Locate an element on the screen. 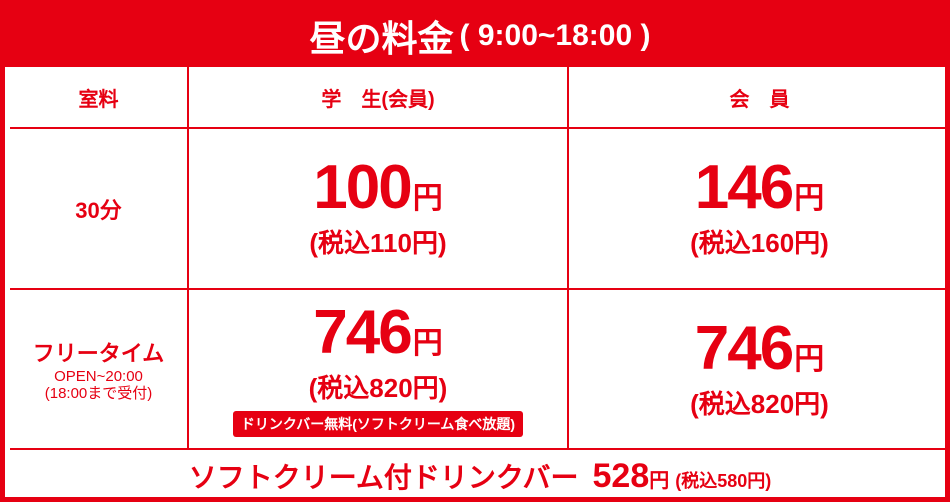 The height and width of the screenshot is (502, 950). footer-price: 528 is located at coordinates (621, 476).